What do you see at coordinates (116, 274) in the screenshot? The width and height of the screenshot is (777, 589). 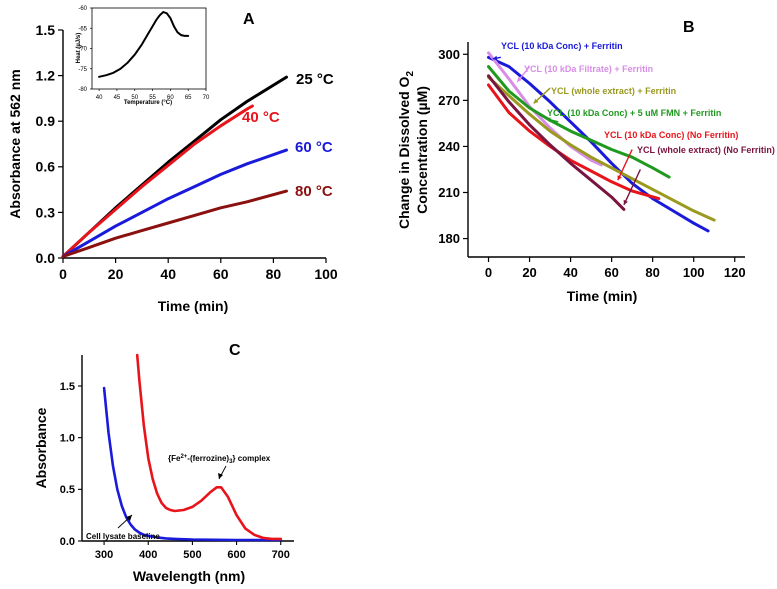 I see `a-xtick-label: 20` at bounding box center [116, 274].